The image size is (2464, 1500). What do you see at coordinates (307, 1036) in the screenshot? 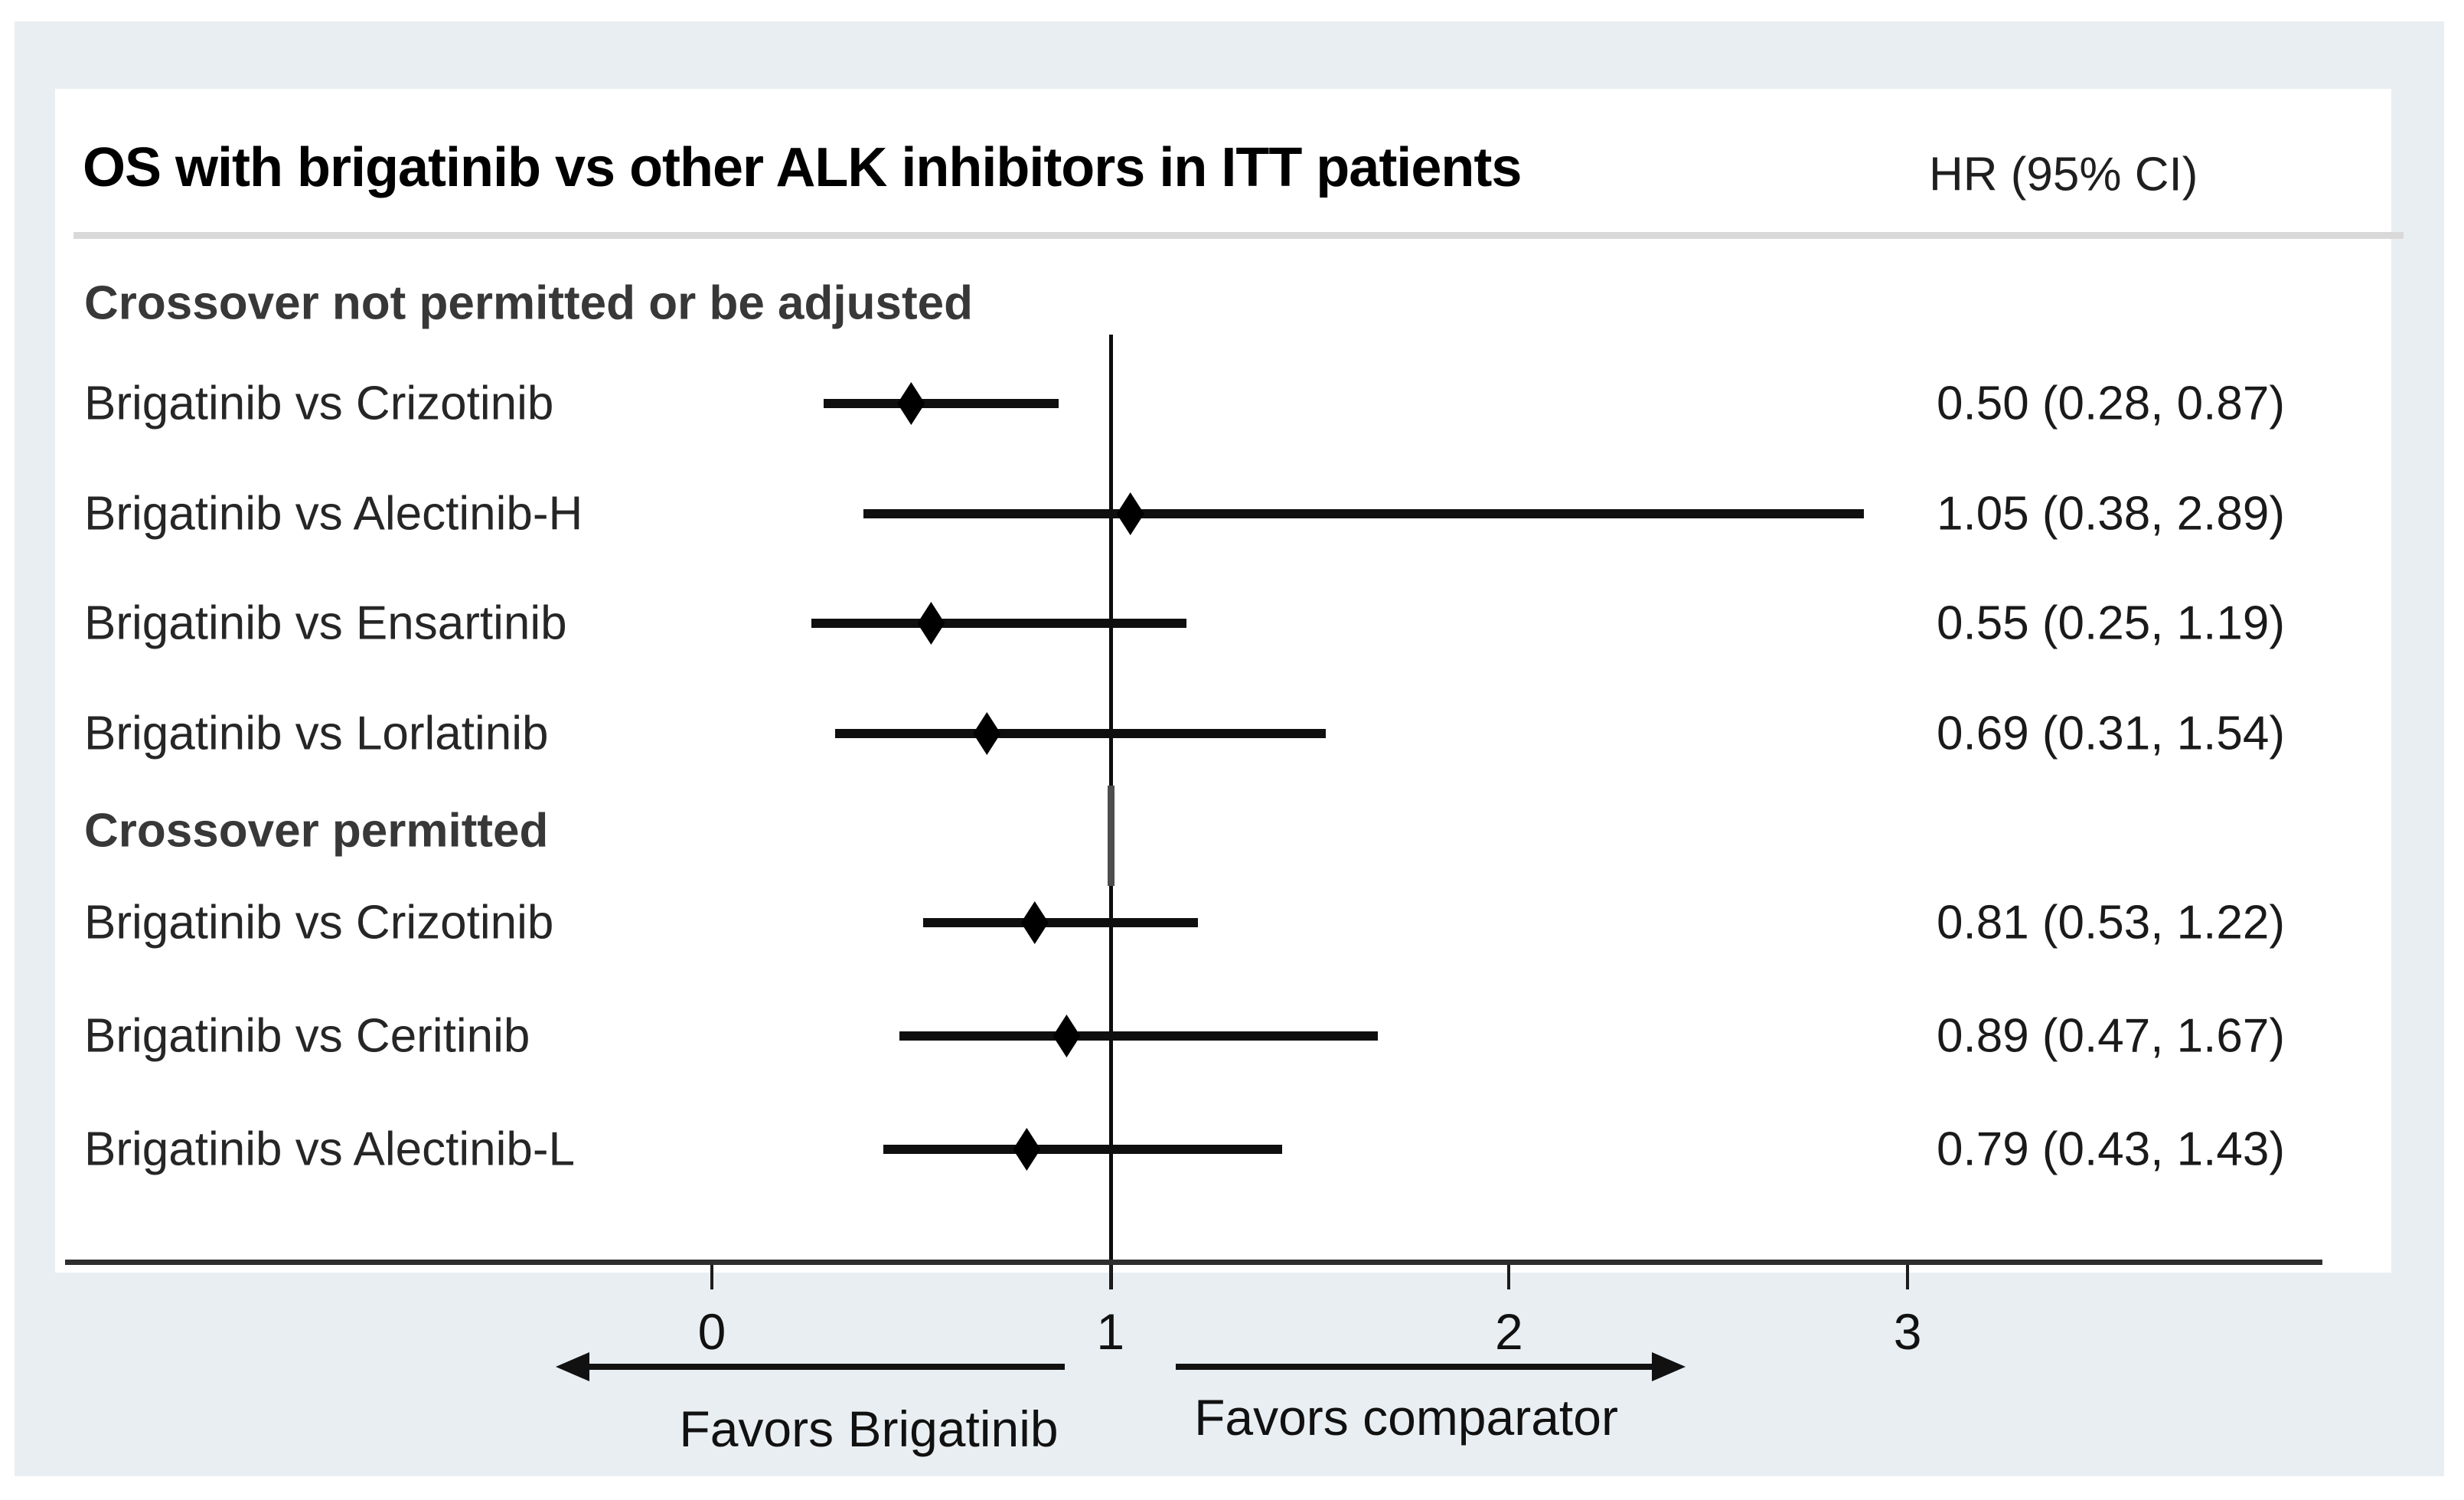
I see `row-label: Brigatinib vs Ceritinib` at bounding box center [307, 1036].